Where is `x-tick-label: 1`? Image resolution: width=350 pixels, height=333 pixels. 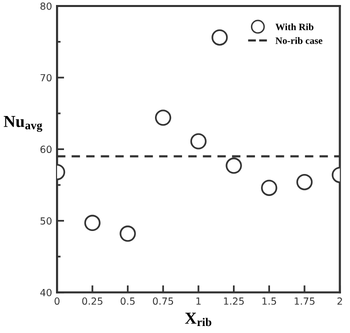 x-tick-label: 1 is located at coordinates (198, 301).